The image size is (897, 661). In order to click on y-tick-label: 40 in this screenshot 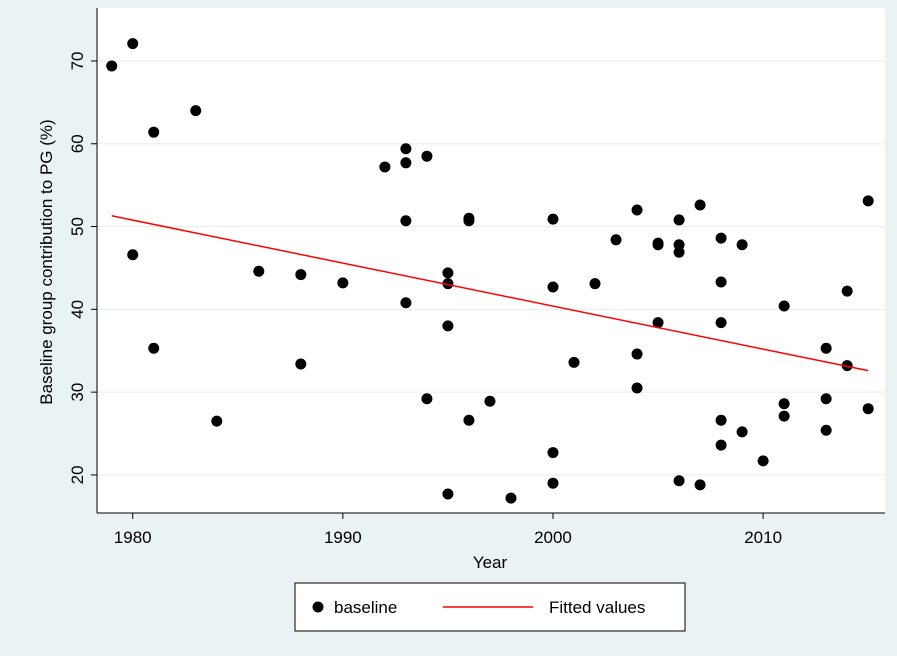, I will do `click(77, 309)`.